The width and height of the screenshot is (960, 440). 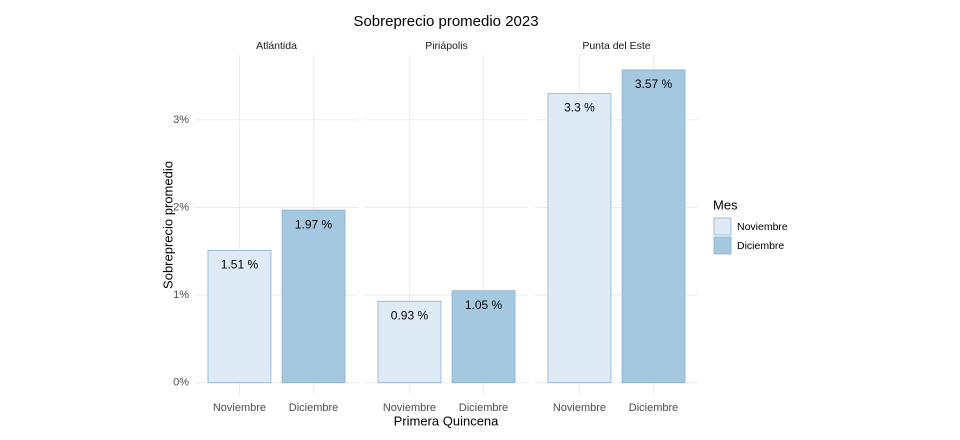 What do you see at coordinates (167, 225) in the screenshot?
I see `y-axis-title: Sobreprecio promedio` at bounding box center [167, 225].